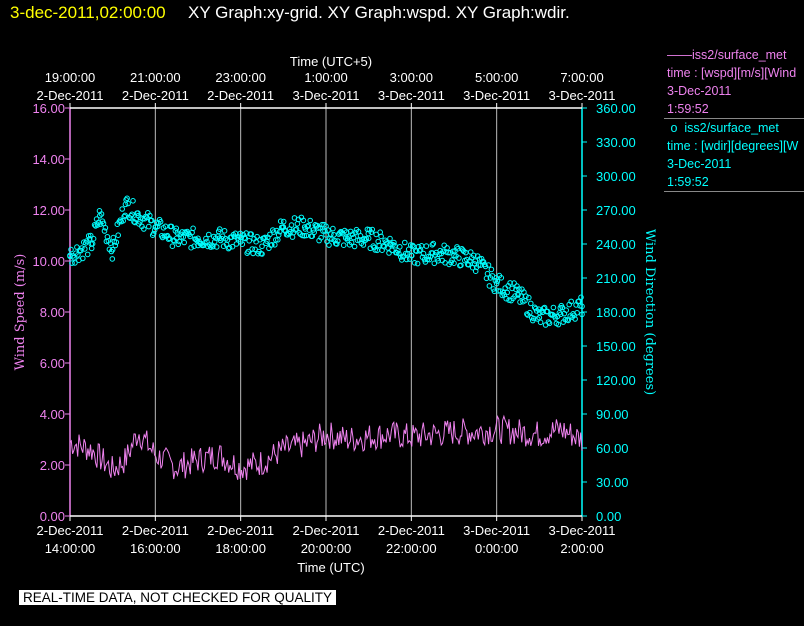 Image resolution: width=804 pixels, height=626 pixels. Describe the element at coordinates (649, 312) in the screenshot. I see `y-axis-right-label: Wind Direction (degrees)` at that location.